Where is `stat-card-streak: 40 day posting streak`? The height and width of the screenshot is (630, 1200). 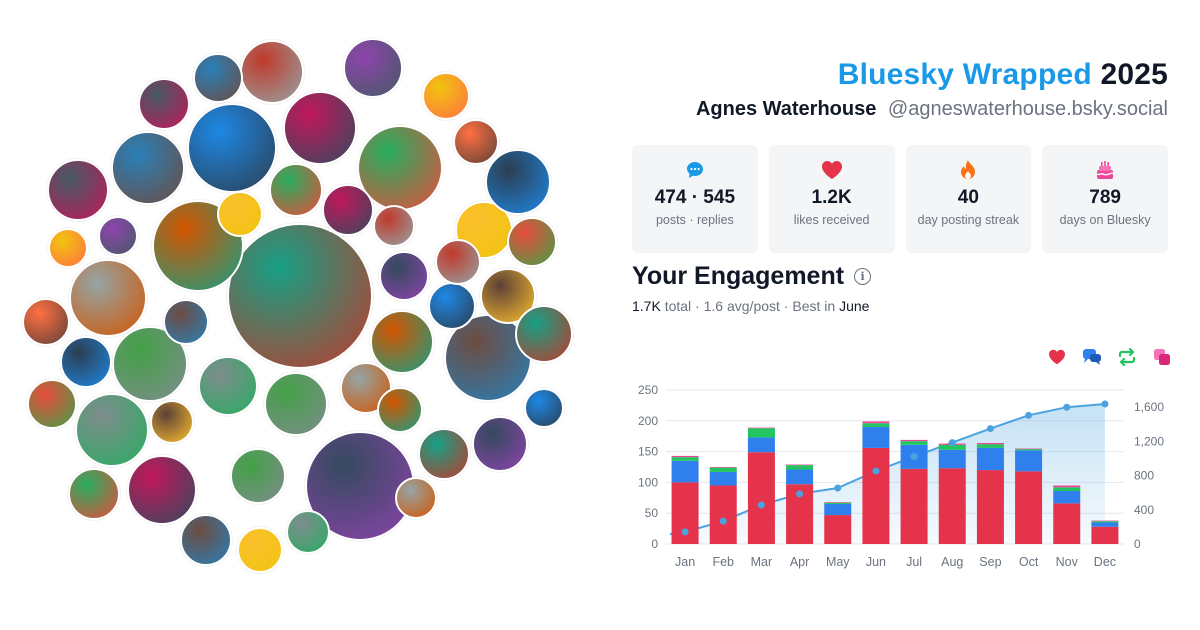
stat-card-streak: 40 day posting streak is located at coordinates (968, 199).